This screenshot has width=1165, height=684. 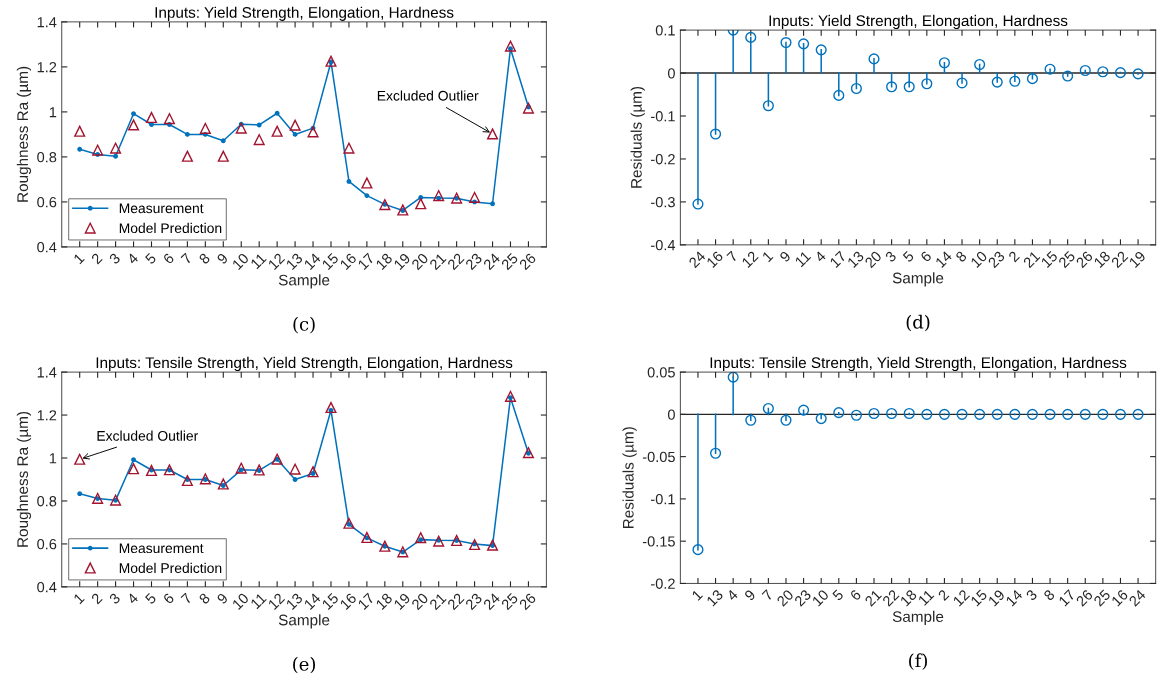 I want to click on y-tick-label: 0.1, so click(x=665, y=30).